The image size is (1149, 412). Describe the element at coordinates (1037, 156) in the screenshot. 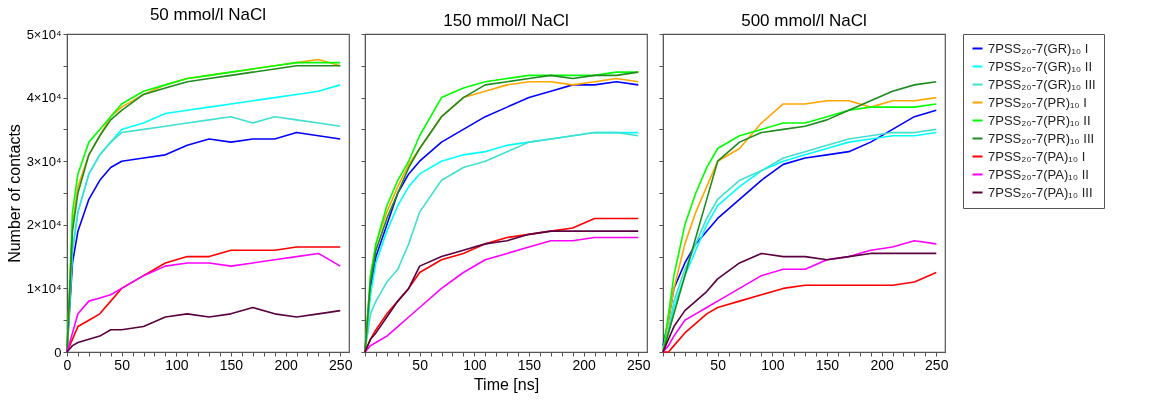

I see `legend-label: 7PSS₂₀-7(PA)₁₀ I` at that location.